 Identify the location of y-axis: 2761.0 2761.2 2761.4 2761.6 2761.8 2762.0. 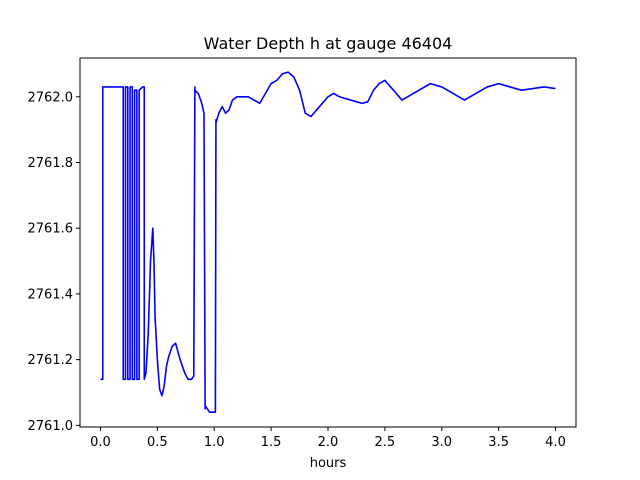
(54, 262).